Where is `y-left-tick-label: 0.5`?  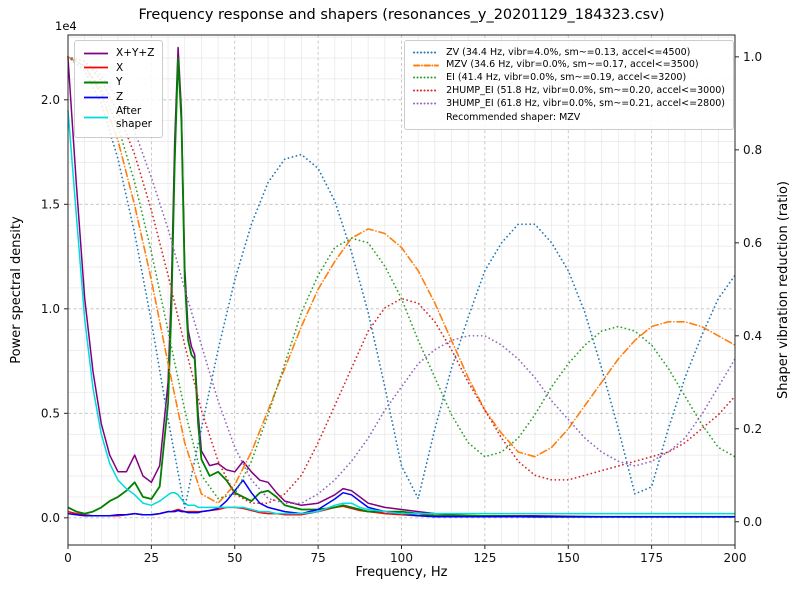 y-left-tick-label: 0.5 is located at coordinates (50, 413).